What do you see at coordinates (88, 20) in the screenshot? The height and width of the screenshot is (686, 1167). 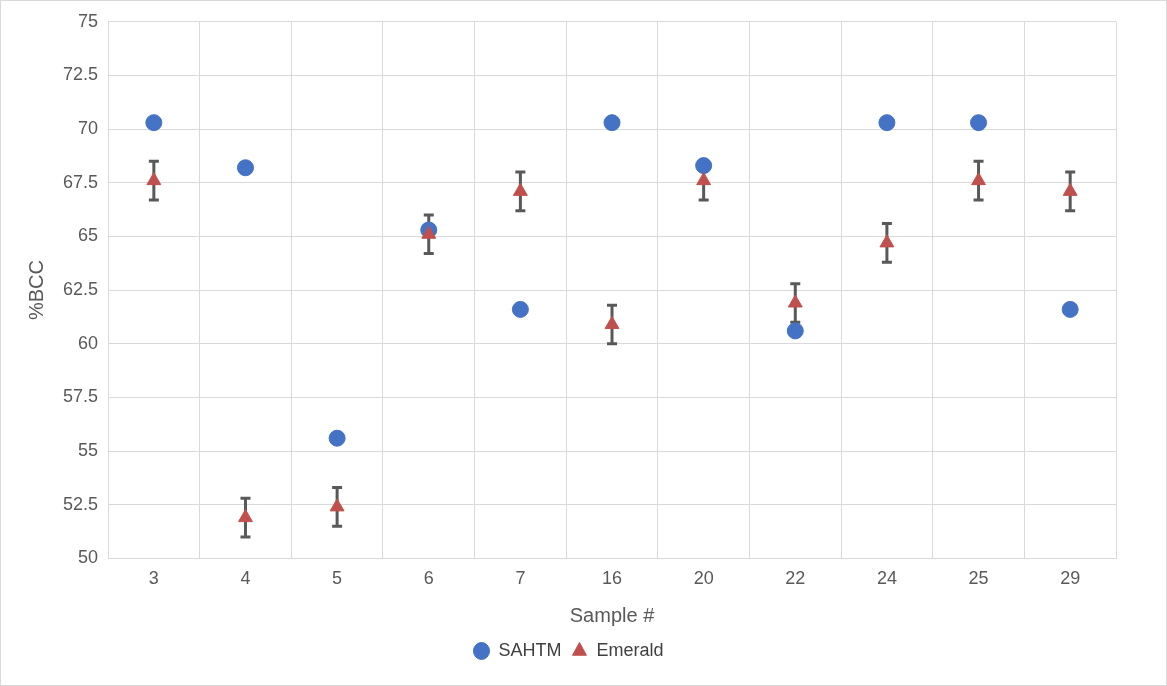 I see `y-tick-label: 75` at bounding box center [88, 20].